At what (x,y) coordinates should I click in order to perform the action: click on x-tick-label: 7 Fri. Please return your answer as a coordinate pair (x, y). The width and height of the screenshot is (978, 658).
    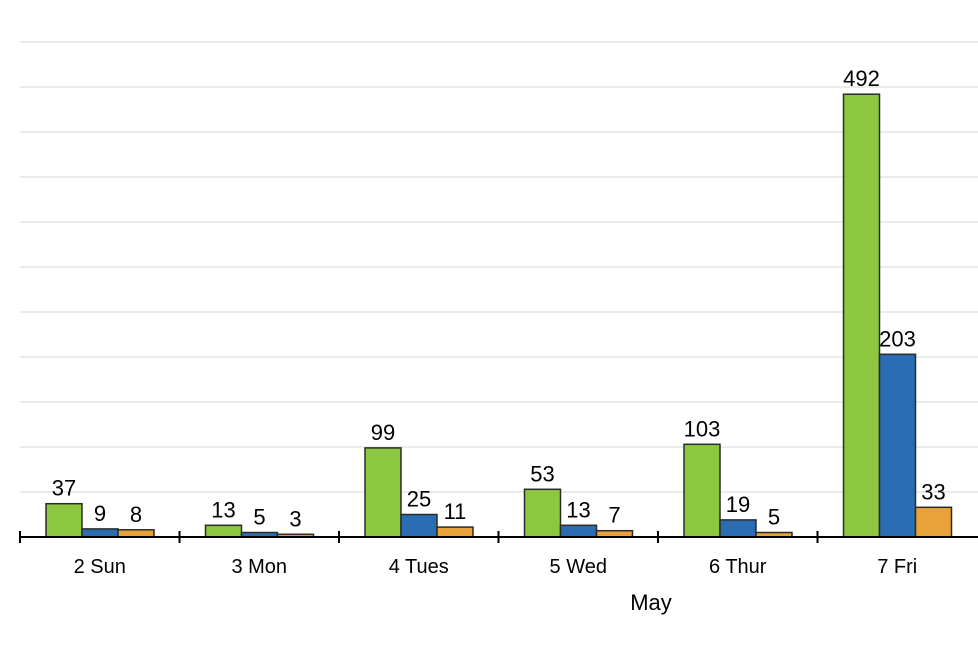
    Looking at the image, I should click on (897, 567).